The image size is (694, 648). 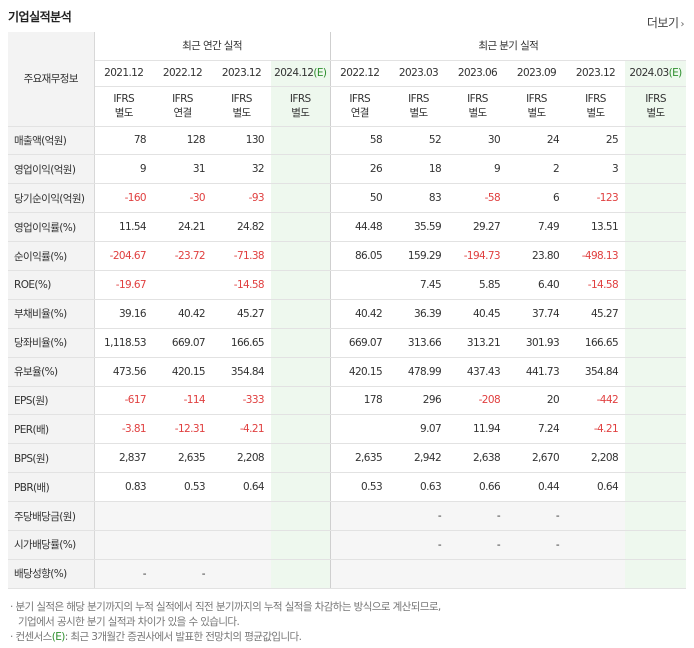 I want to click on table-cell: 5.85, so click(x=478, y=285).